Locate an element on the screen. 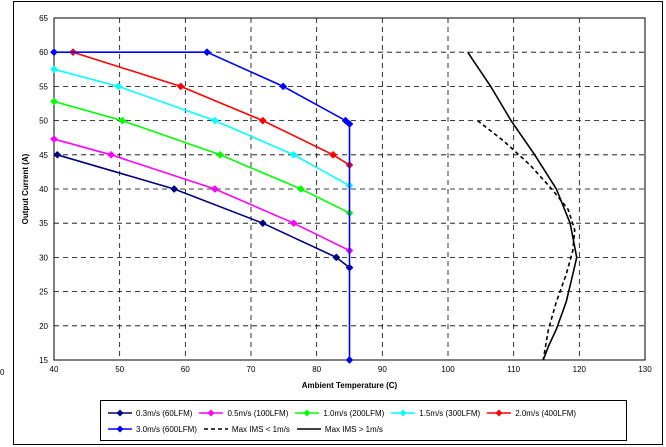 The height and width of the screenshot is (447, 666). x-tick-label: 80 is located at coordinates (316, 369).